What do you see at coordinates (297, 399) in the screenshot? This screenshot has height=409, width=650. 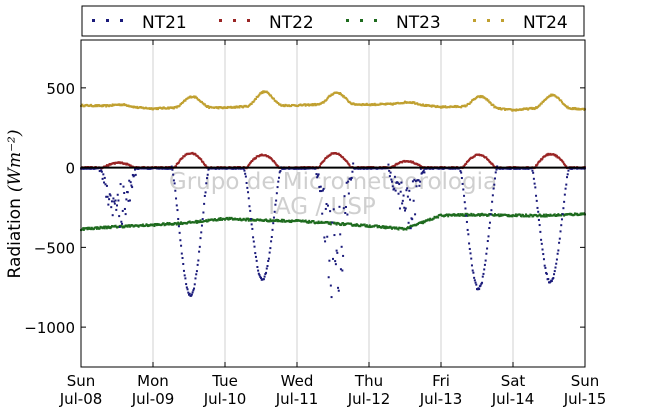 I see `x-tick-date-label: Jul-11` at bounding box center [297, 399].